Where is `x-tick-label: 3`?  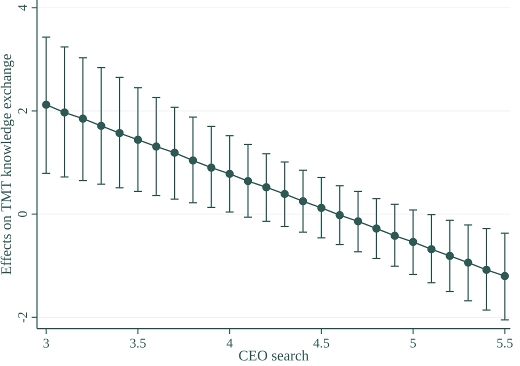
x-tick-label: 3 is located at coordinates (46, 343).